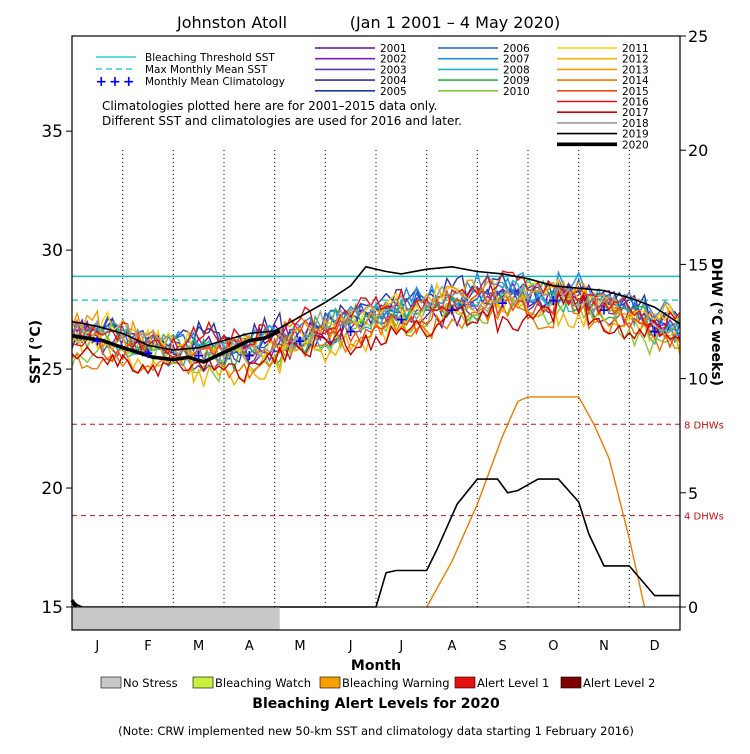 This screenshot has height=754, width=750. I want to click on legend-year-label: 2006, so click(516, 49).